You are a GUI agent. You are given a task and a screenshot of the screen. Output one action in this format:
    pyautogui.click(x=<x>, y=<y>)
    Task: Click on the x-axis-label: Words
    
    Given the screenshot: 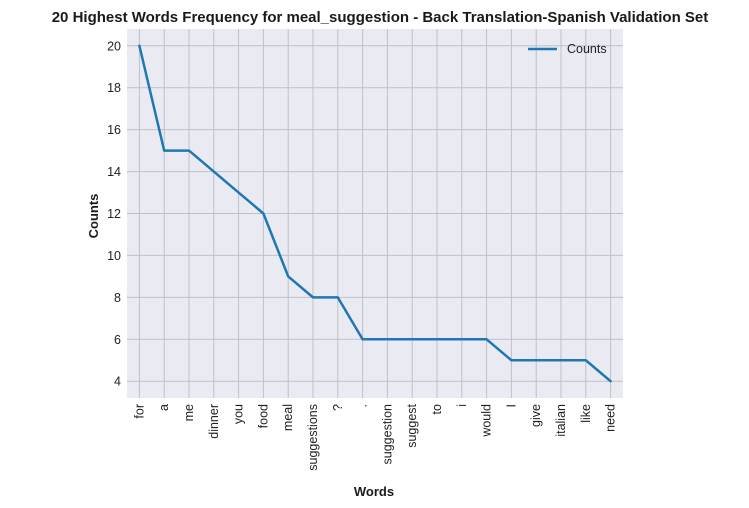 What is the action you would take?
    pyautogui.click(x=374, y=491)
    